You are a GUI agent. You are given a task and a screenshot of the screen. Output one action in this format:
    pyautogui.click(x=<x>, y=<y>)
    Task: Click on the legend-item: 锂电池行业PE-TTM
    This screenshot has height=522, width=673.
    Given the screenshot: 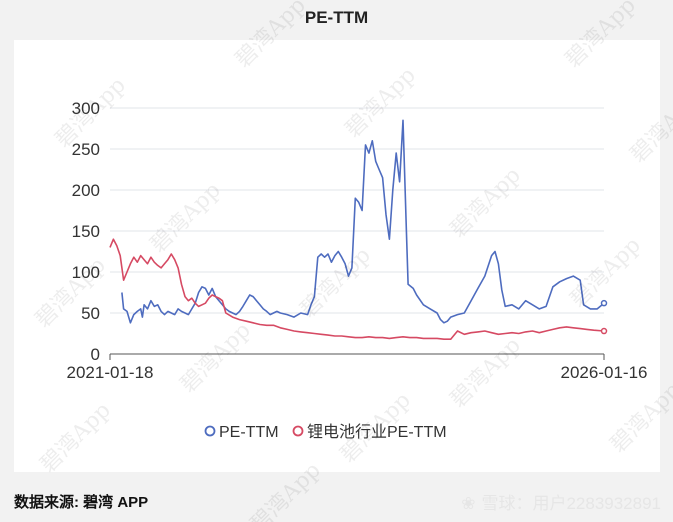 What is the action you would take?
    pyautogui.click(x=369, y=432)
    